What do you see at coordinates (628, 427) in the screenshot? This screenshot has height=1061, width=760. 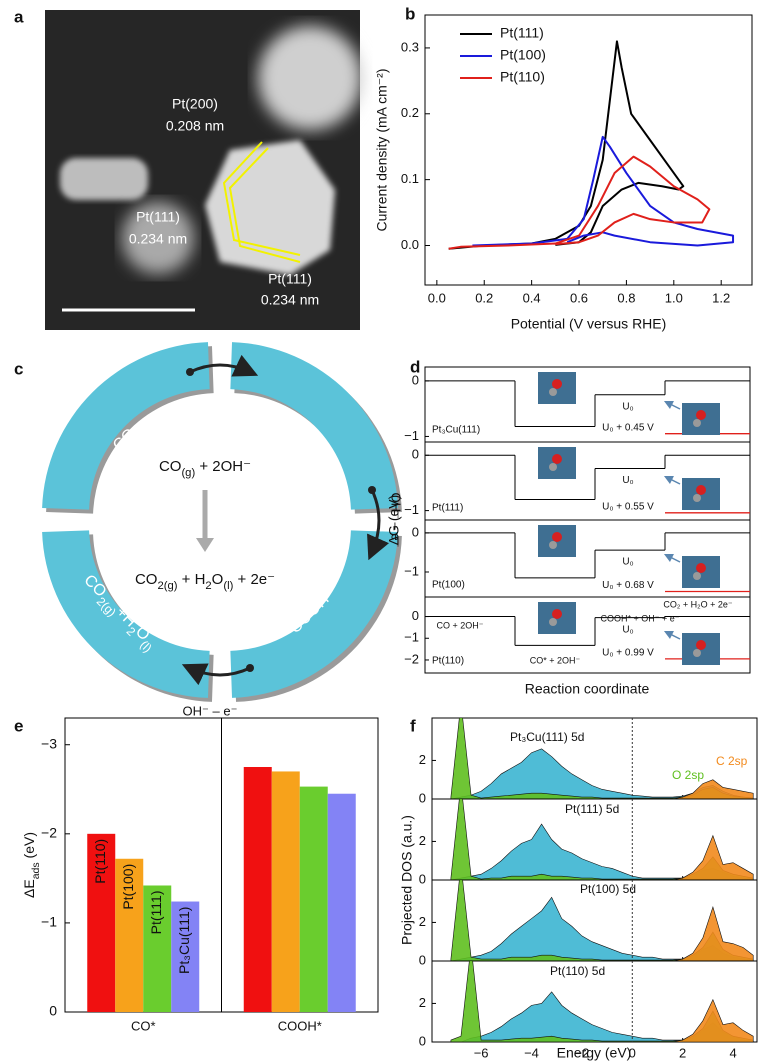 I see `step-label: U₀ + 0.45 V` at bounding box center [628, 427].